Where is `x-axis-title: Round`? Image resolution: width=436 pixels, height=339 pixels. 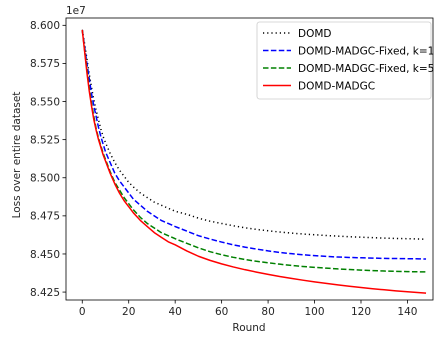
x-axis-title: Round is located at coordinates (248, 328).